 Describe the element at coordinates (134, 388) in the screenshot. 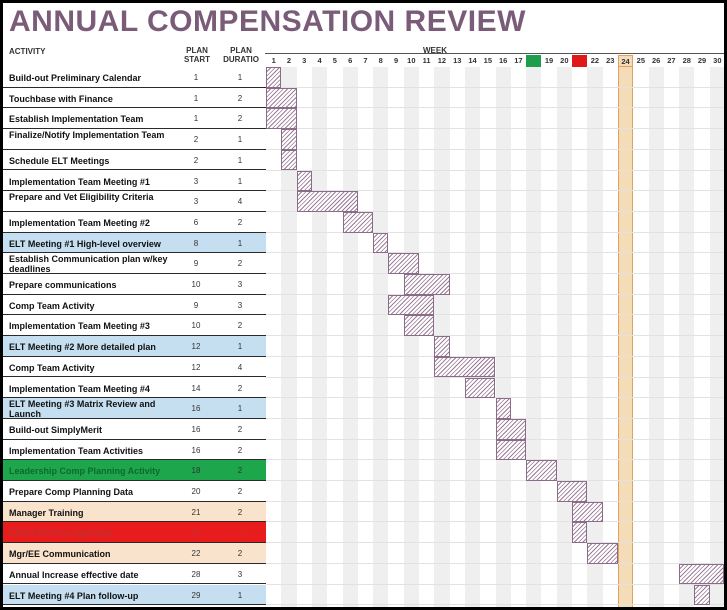

I see `table-row: Implementation Team Meeting #4 14 2` at that location.